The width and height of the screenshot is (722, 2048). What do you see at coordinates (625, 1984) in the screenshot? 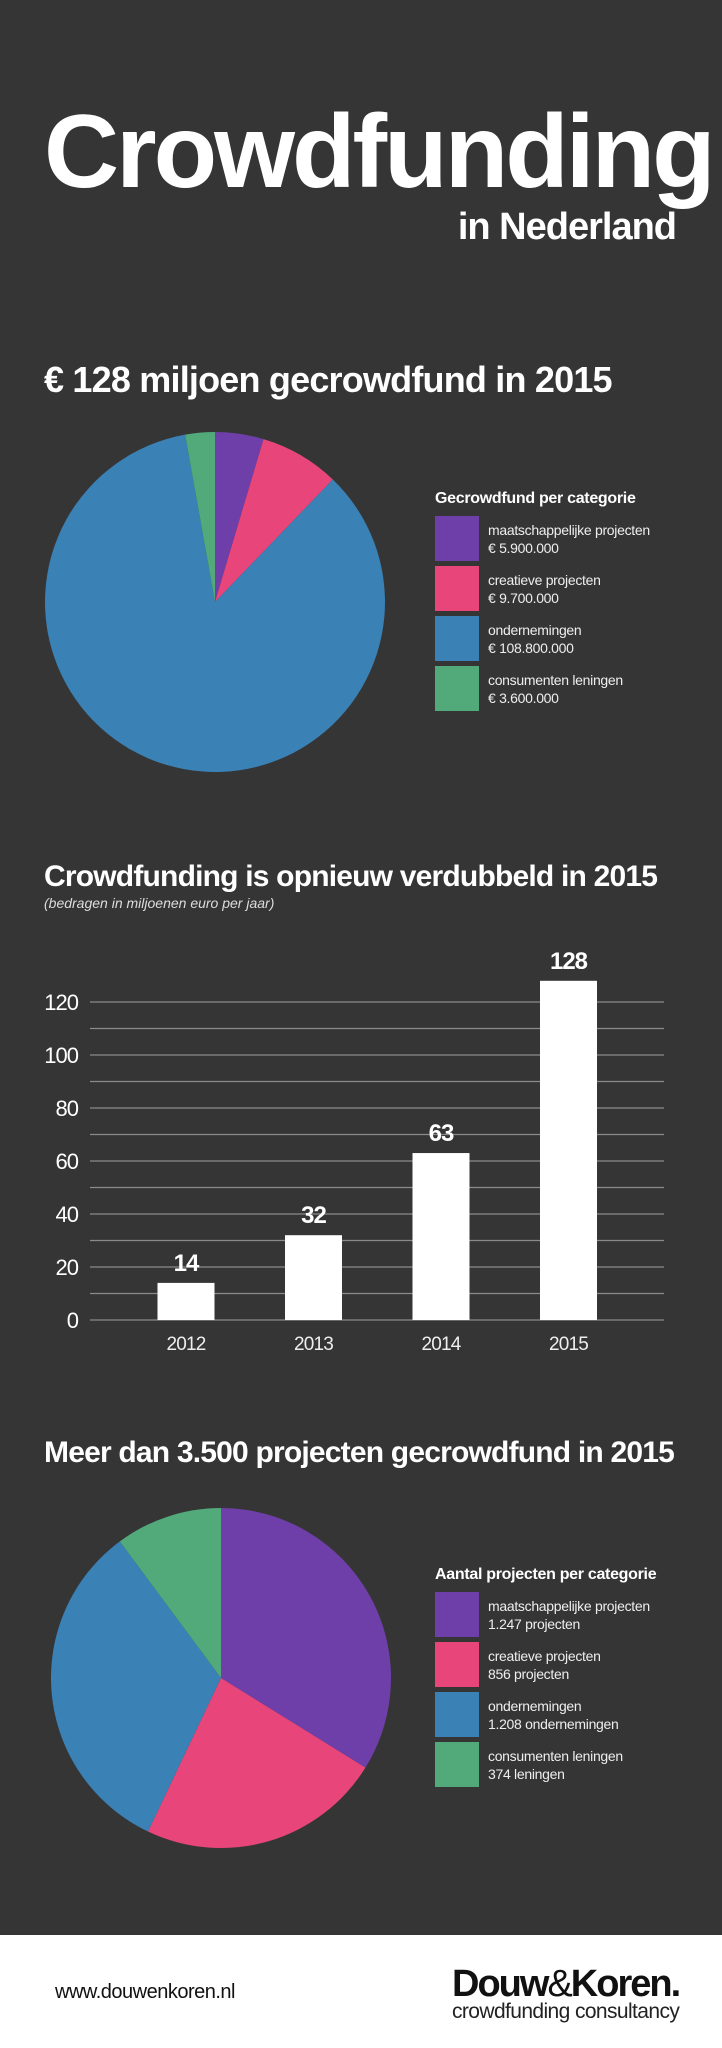
I see `logo-name-part: Koren.` at bounding box center [625, 1984].